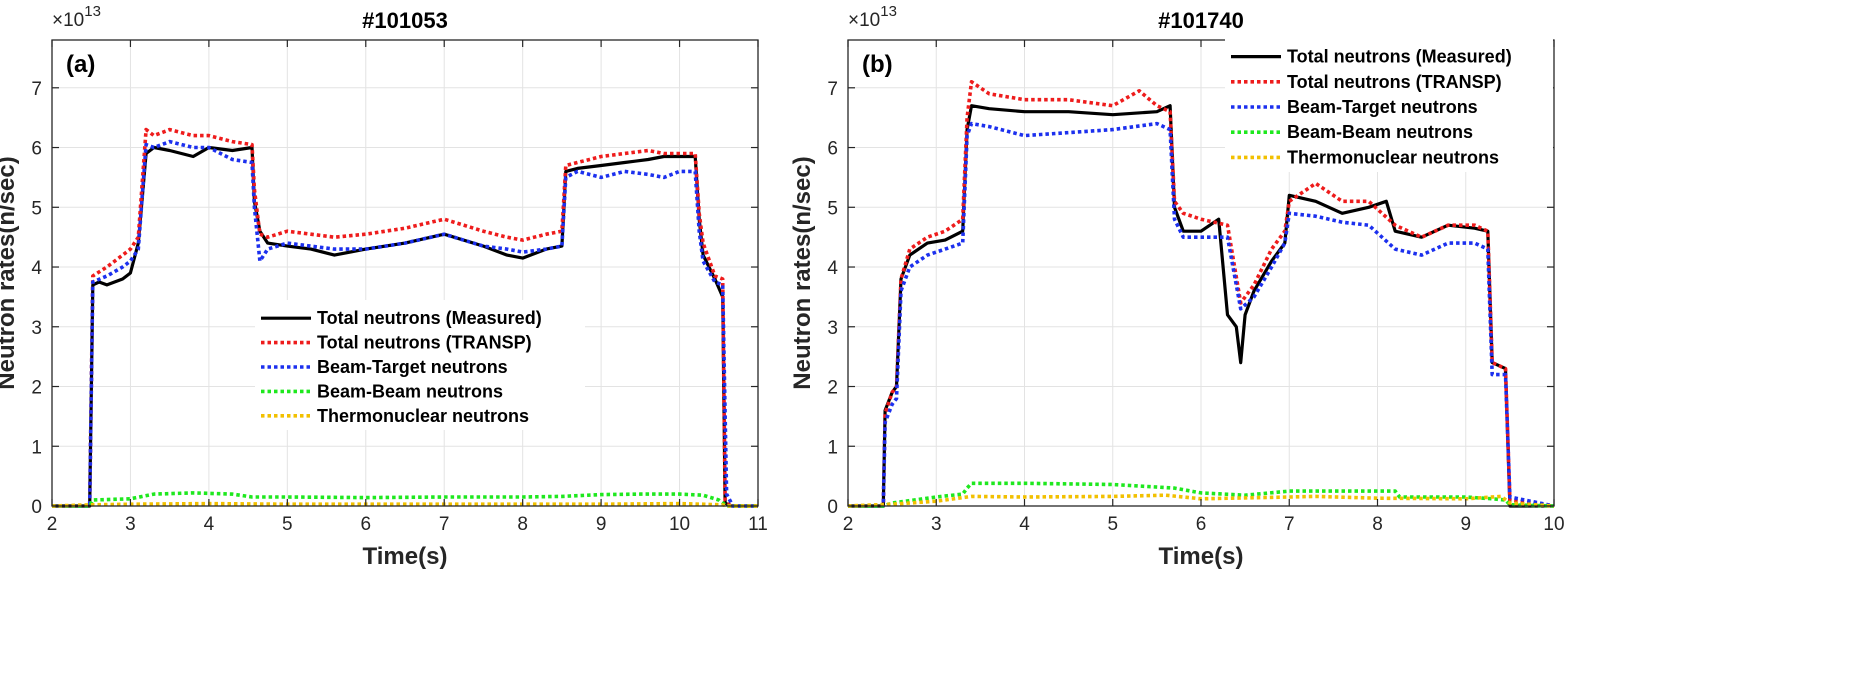 This screenshot has height=679, width=1850. I want to click on series-line-thermonuclear-neutrons, so click(1201, 500).